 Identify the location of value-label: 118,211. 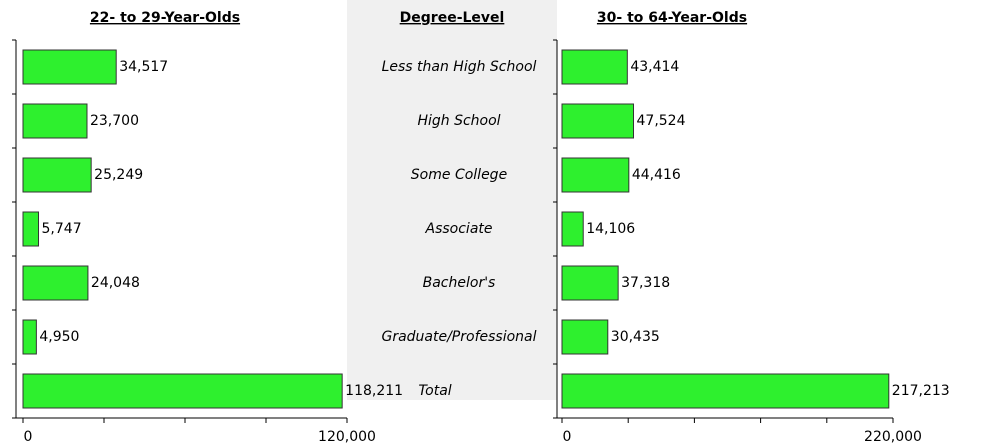
(374, 391).